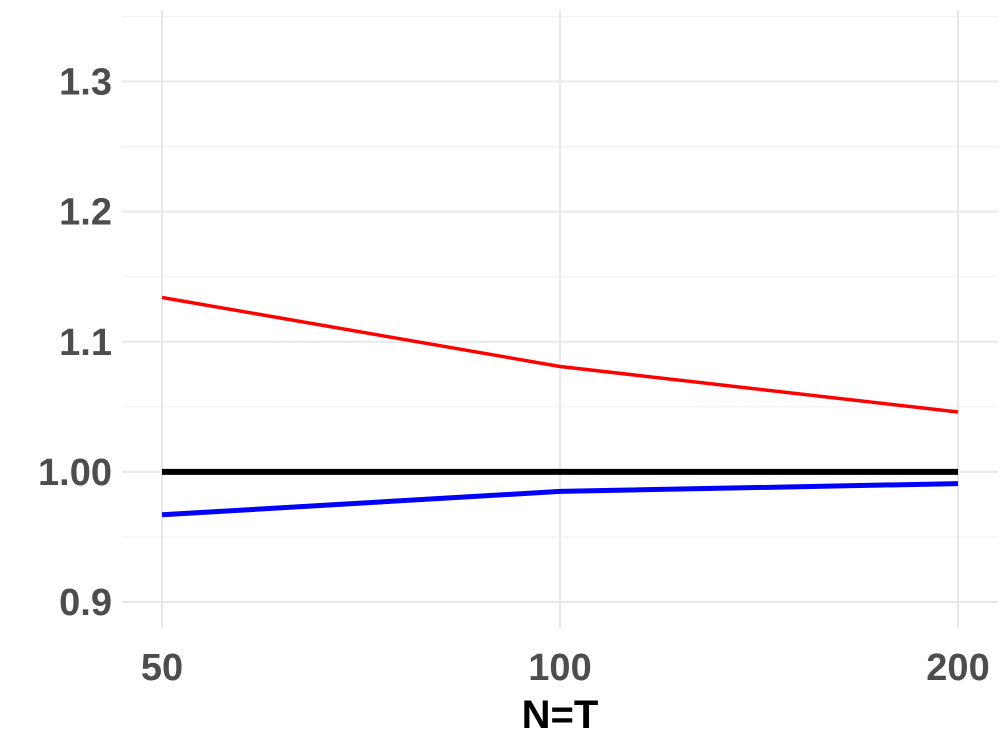  I want to click on x-tick-label: 50, so click(162, 668).